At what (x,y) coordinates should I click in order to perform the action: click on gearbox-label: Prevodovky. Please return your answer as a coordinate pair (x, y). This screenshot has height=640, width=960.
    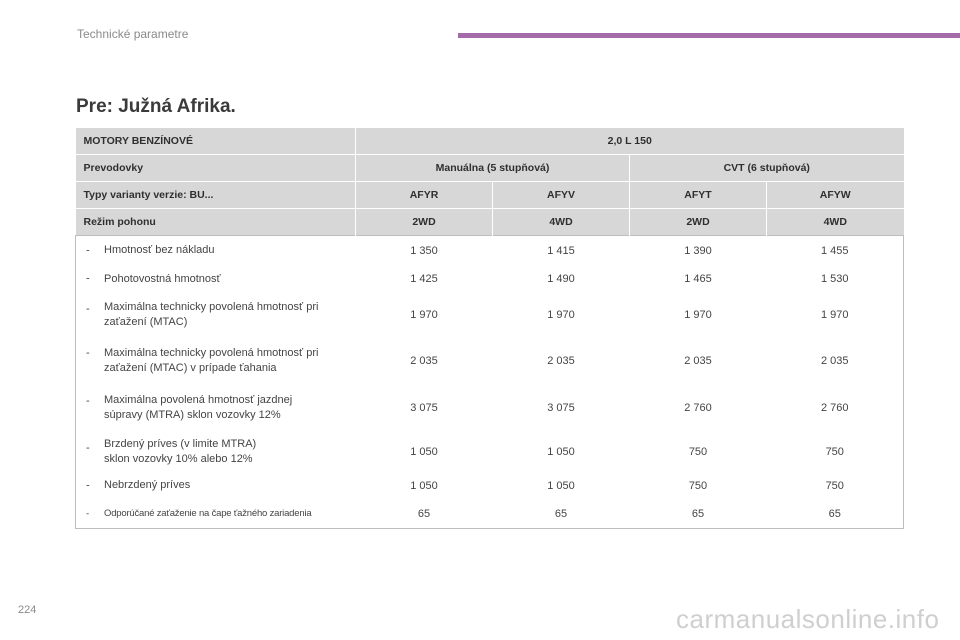
    Looking at the image, I should click on (215, 168).